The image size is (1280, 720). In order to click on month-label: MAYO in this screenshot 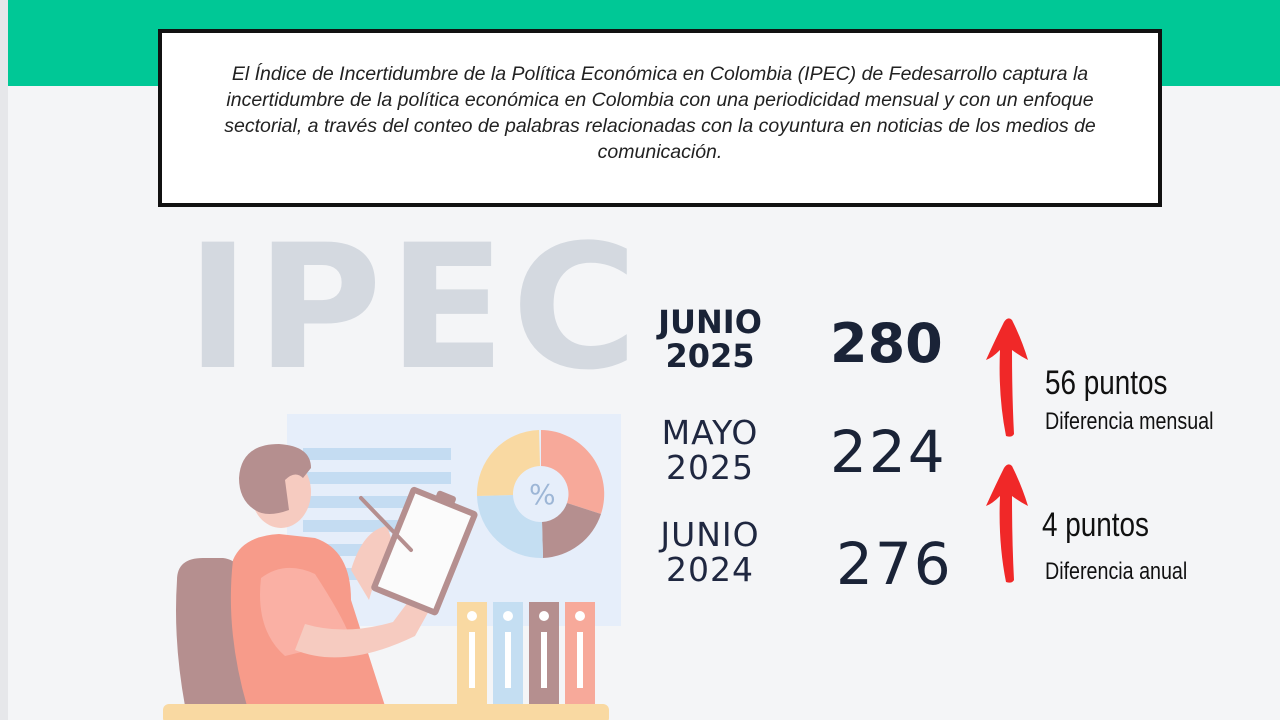, I will do `click(710, 432)`.